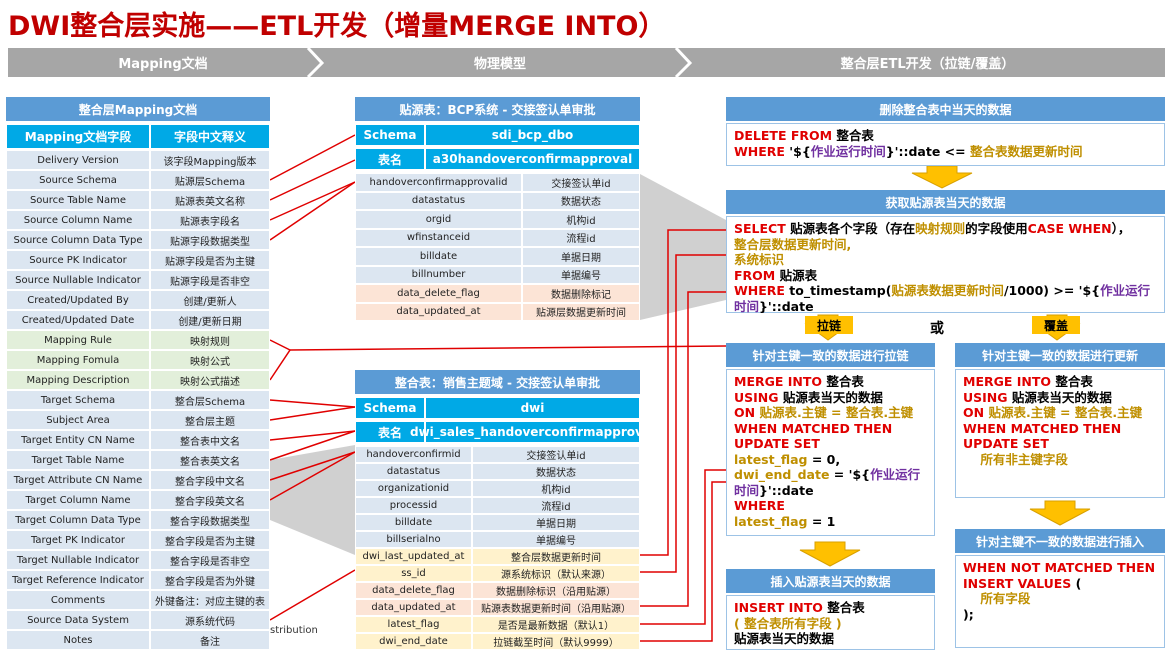 The width and height of the screenshot is (1171, 655). What do you see at coordinates (413, 624) in the screenshot?
I see `table-cell: latest_flag` at bounding box center [413, 624].